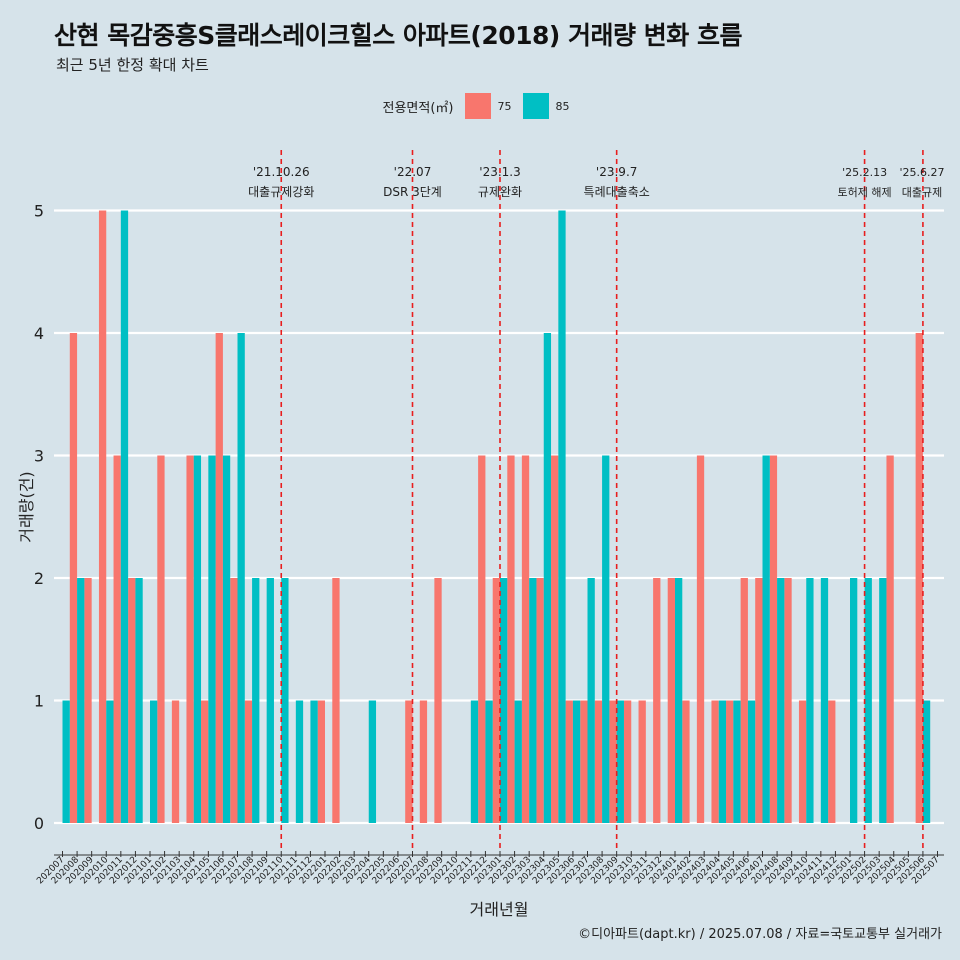 This screenshot has width=960, height=960. What do you see at coordinates (413, 172) in the screenshot?
I see `event-date-202207: '22.07` at bounding box center [413, 172].